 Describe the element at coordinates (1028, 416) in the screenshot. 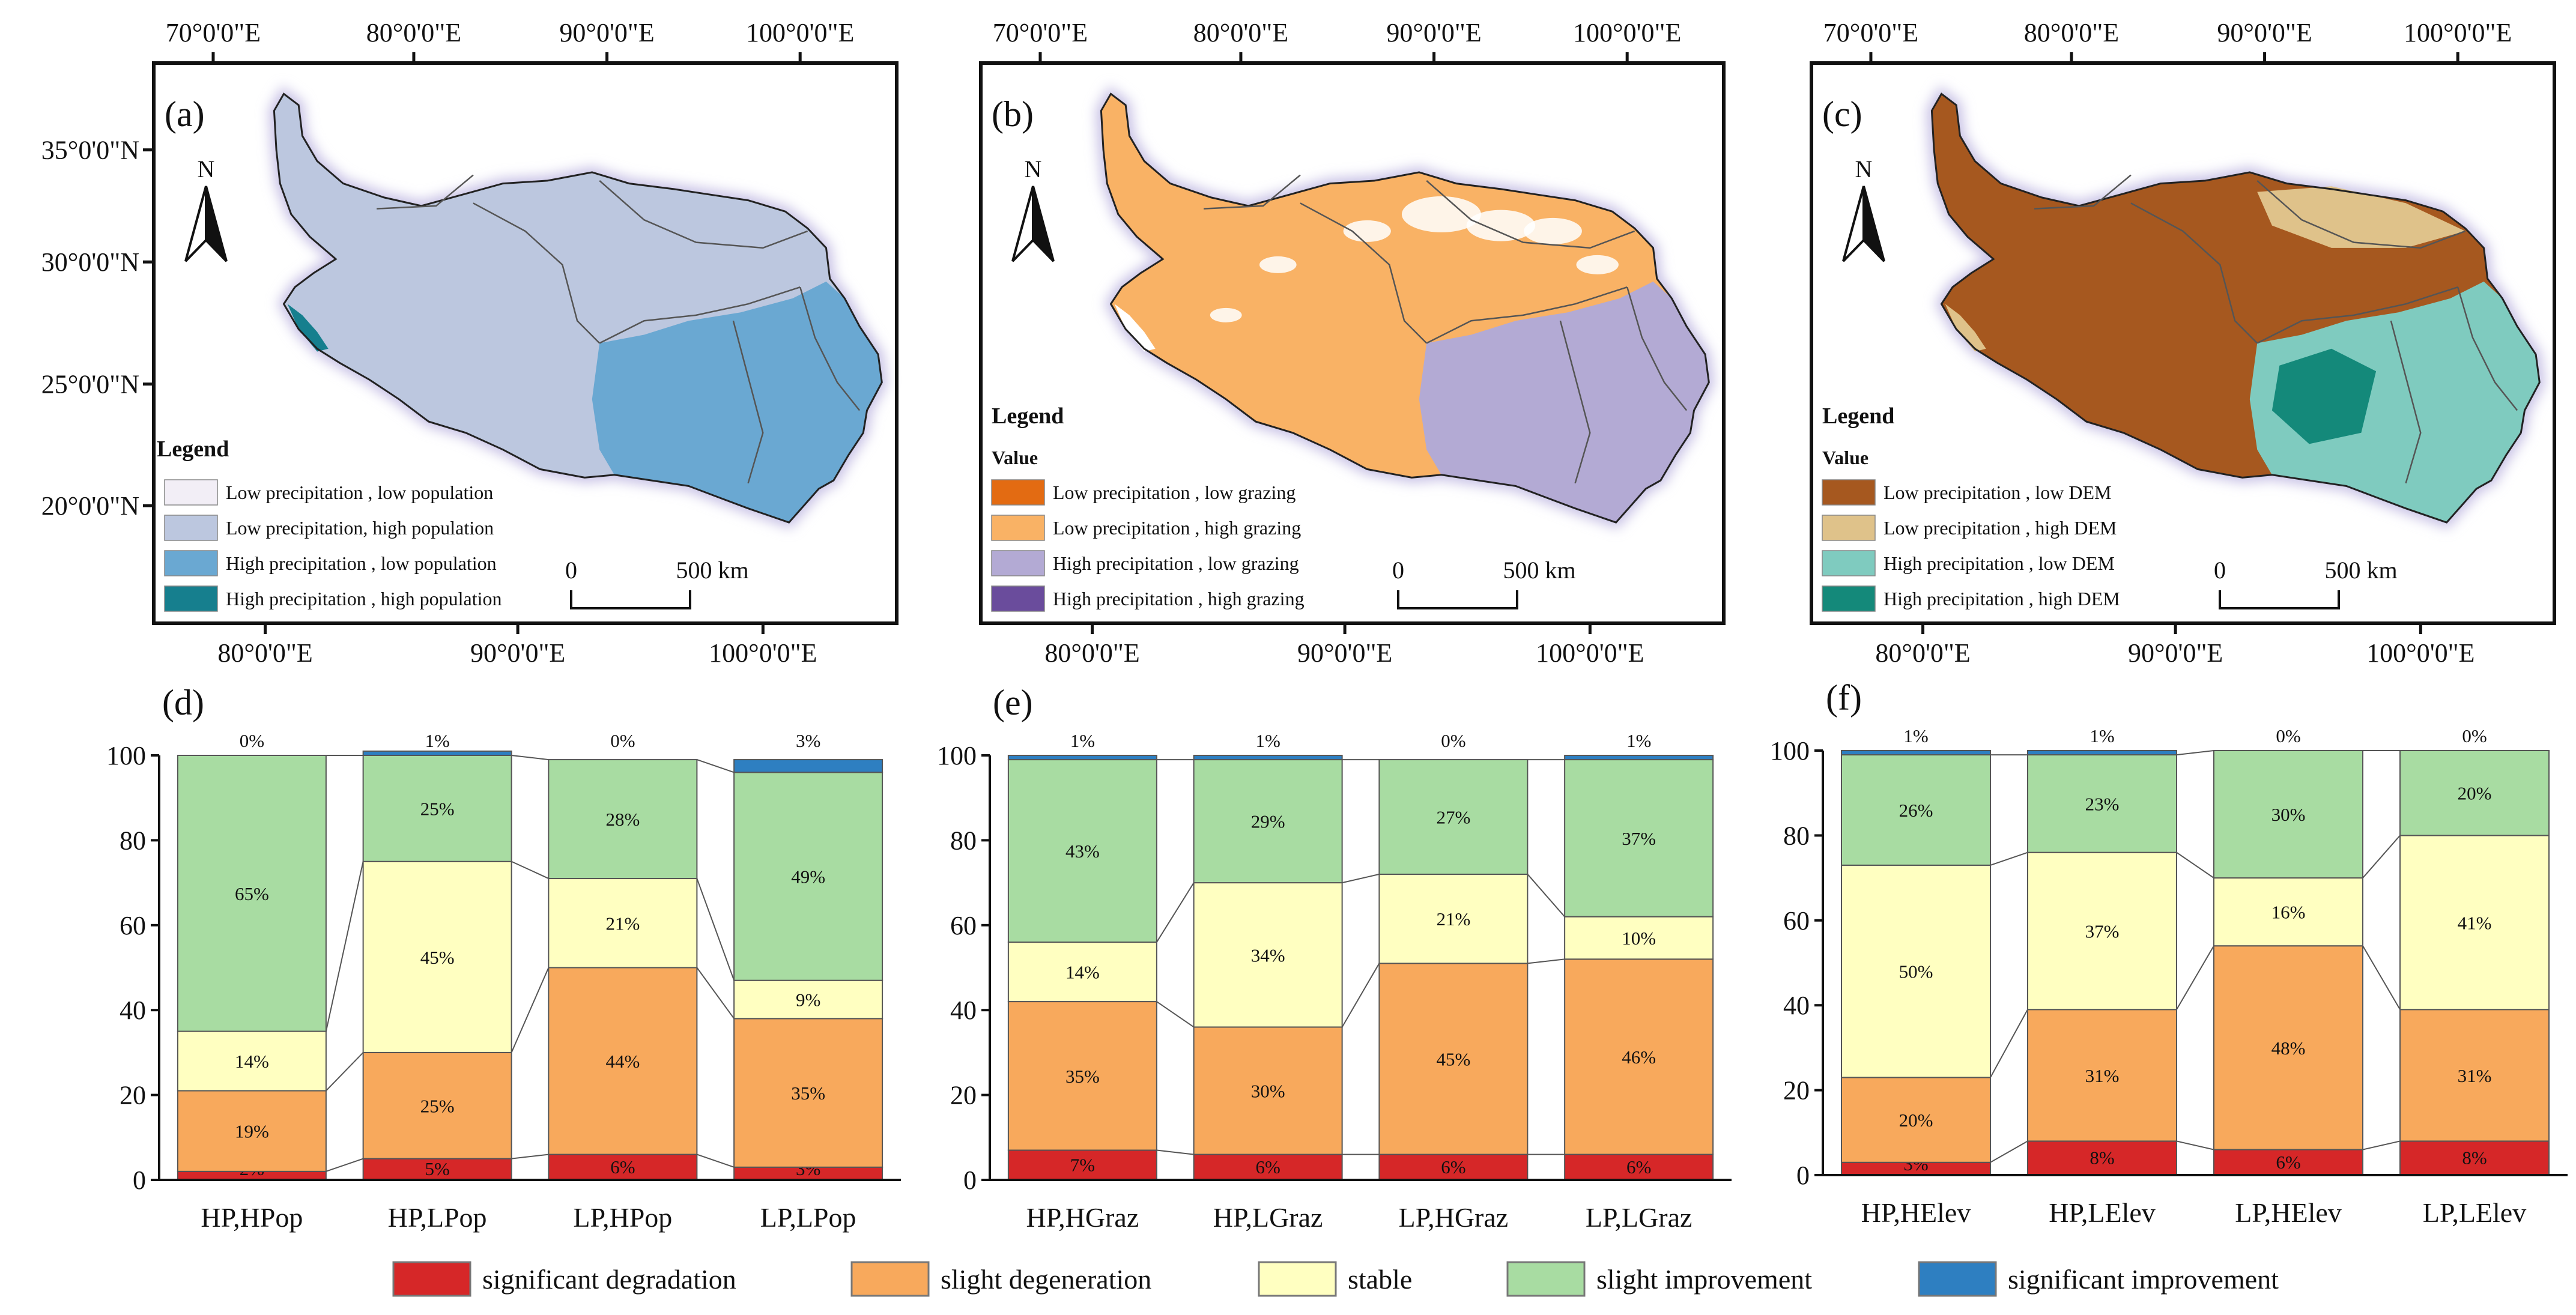

I see `legend-title: Legend` at that location.